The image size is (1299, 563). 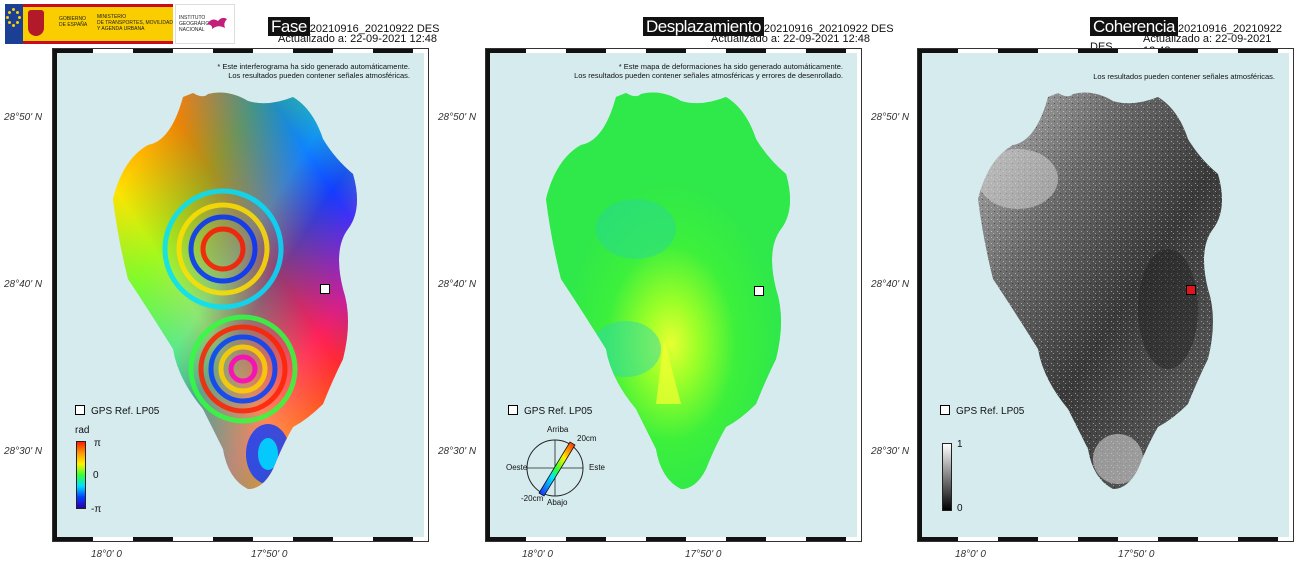 What do you see at coordinates (97, 443) in the screenshot?
I see `colorbar-top-label: π` at bounding box center [97, 443].